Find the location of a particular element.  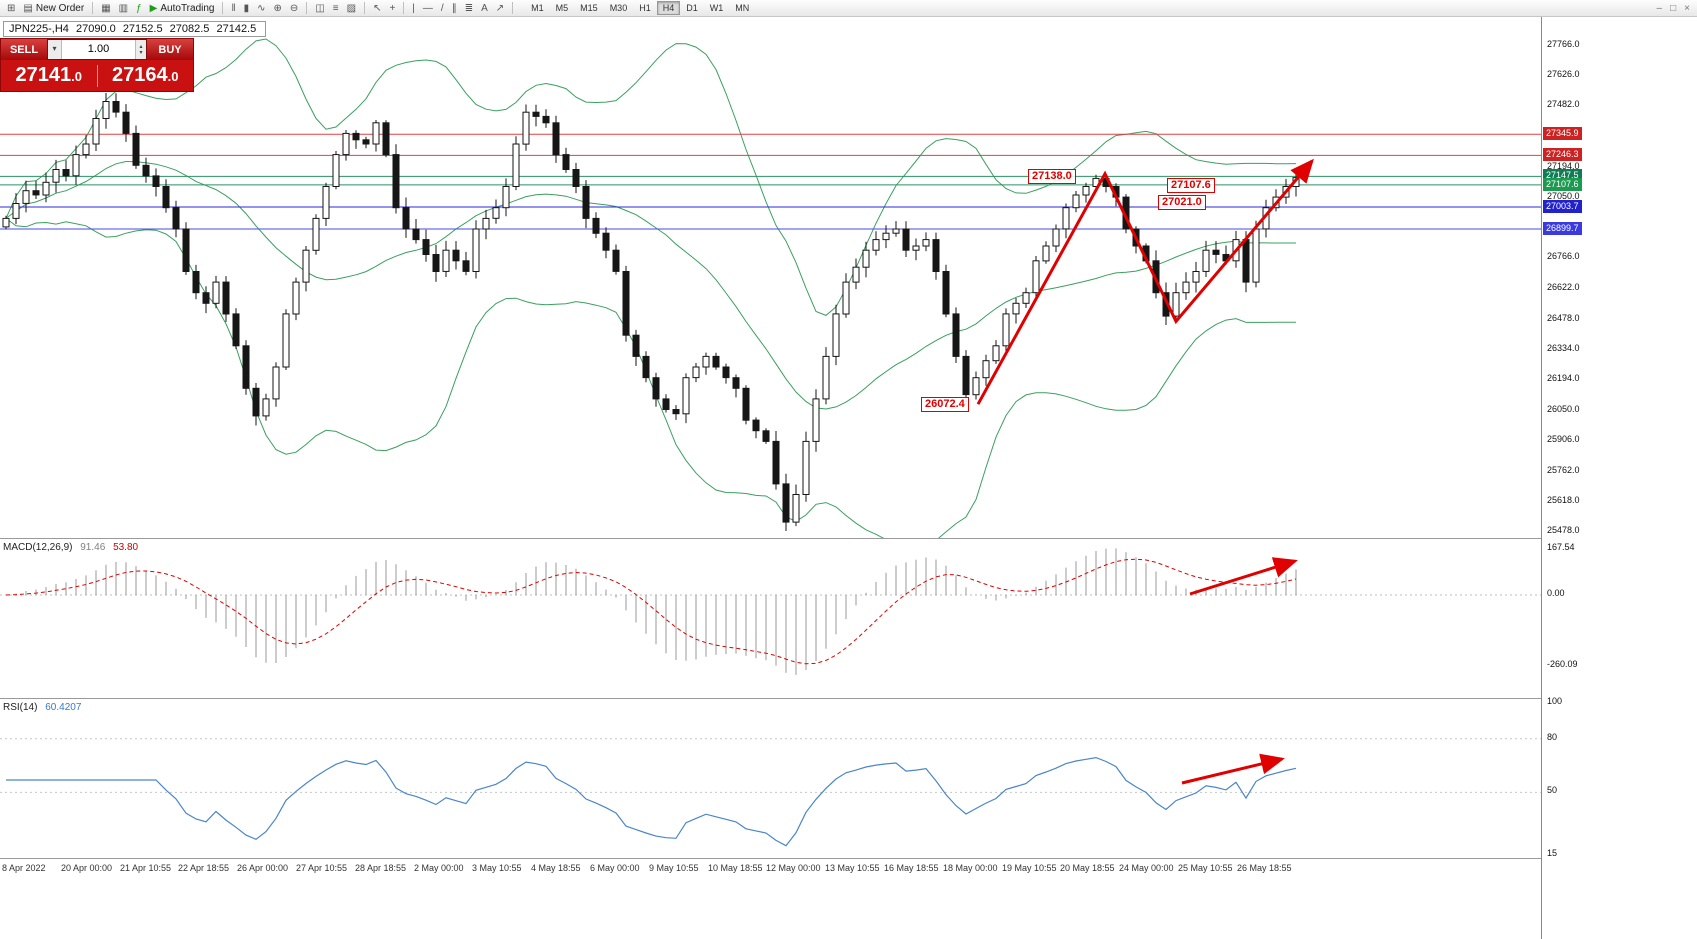

volume-field: ▾ 1.00 ▴ ▾ is located at coordinates (97, 49).